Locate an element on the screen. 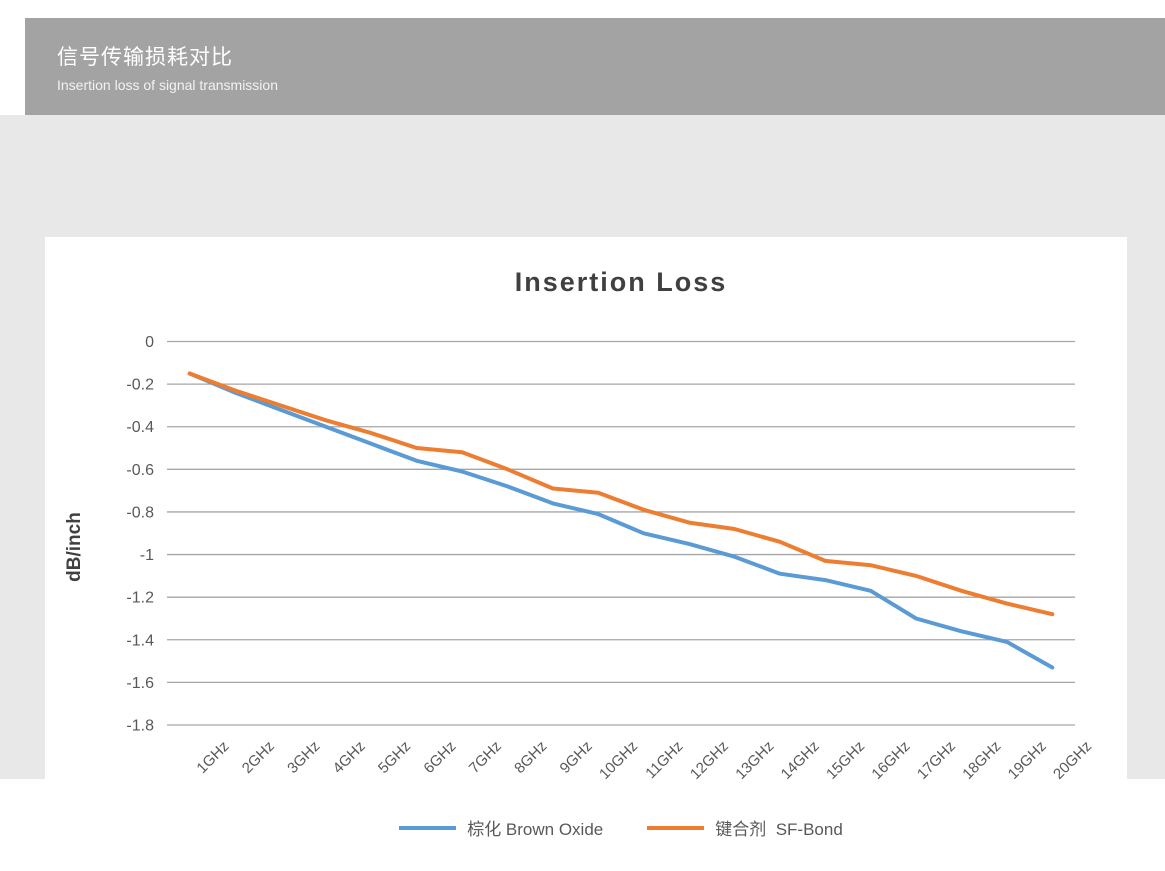  y-tick-label: -1.2 is located at coordinates (140, 598).